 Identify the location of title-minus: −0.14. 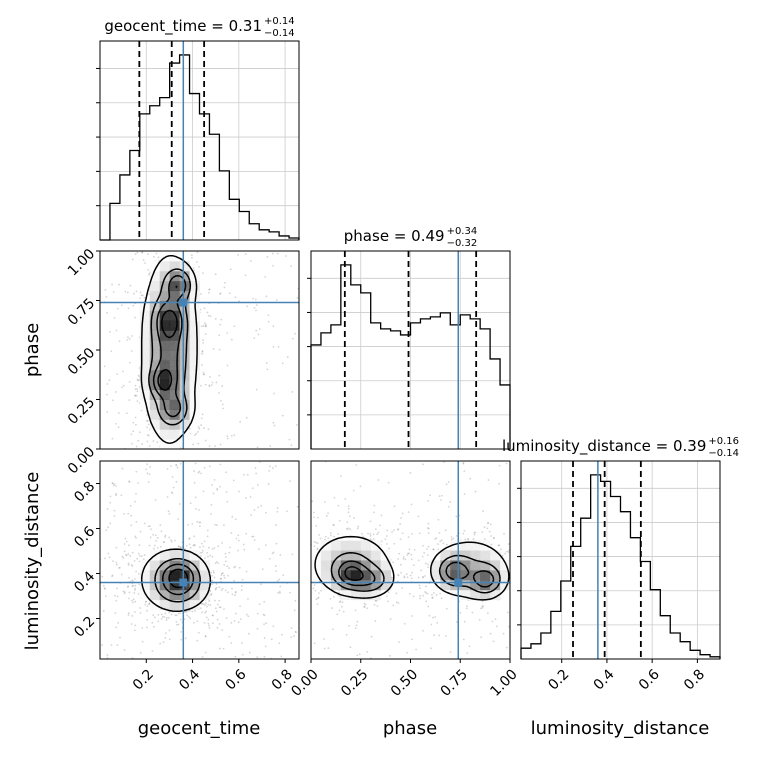
(723, 453).